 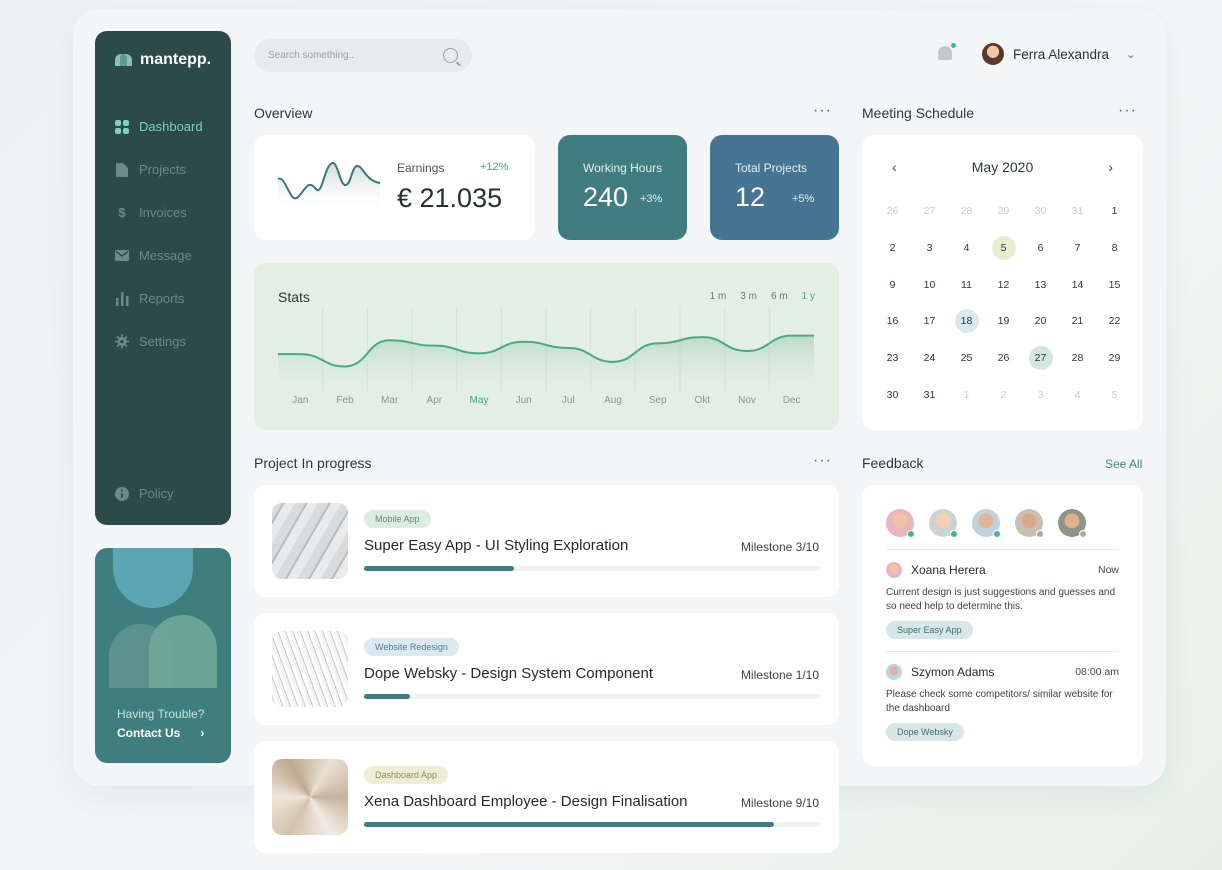 What do you see at coordinates (159, 341) in the screenshot?
I see `sidebar-item-settings: Settings` at bounding box center [159, 341].